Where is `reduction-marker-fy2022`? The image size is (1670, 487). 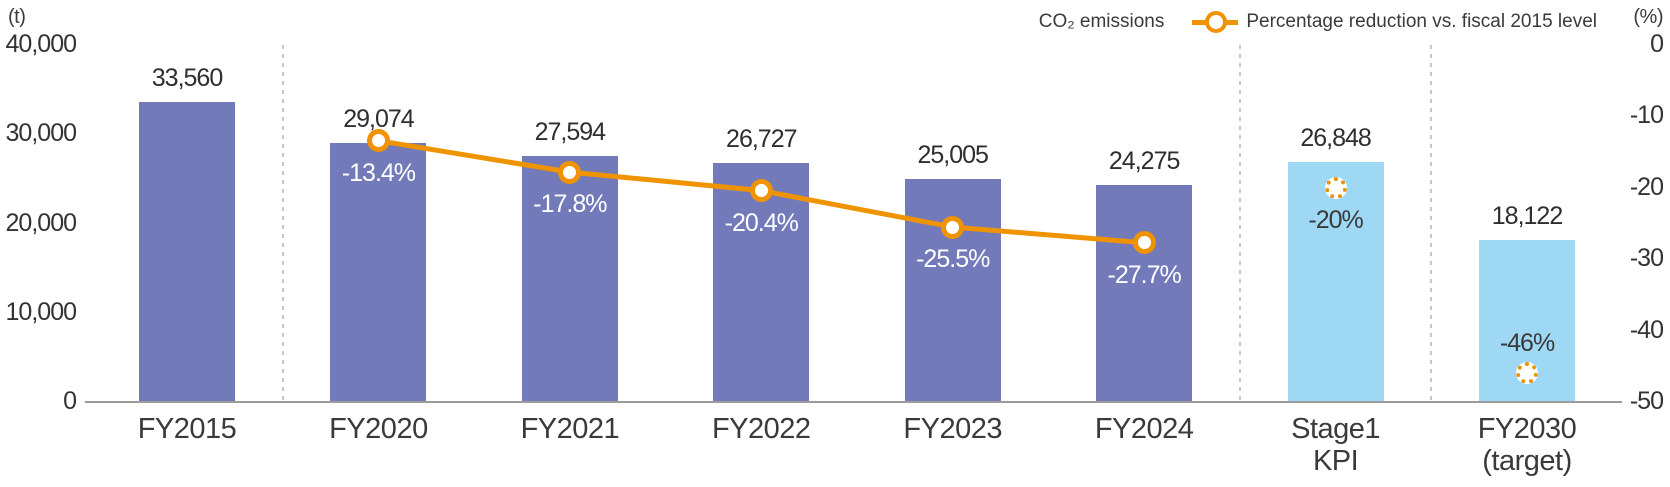
reduction-marker-fy2022 is located at coordinates (761, 191).